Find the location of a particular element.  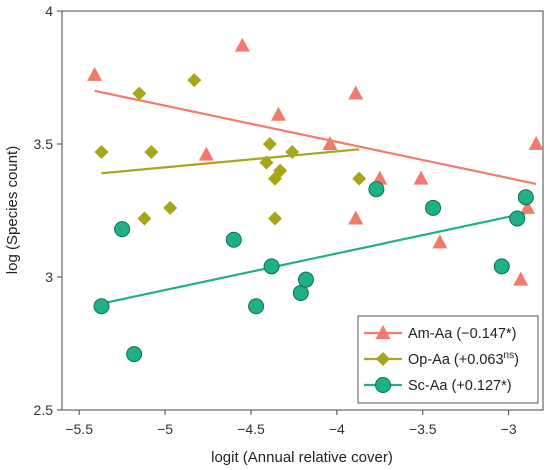

op-aa-fit-line is located at coordinates (230, 161).